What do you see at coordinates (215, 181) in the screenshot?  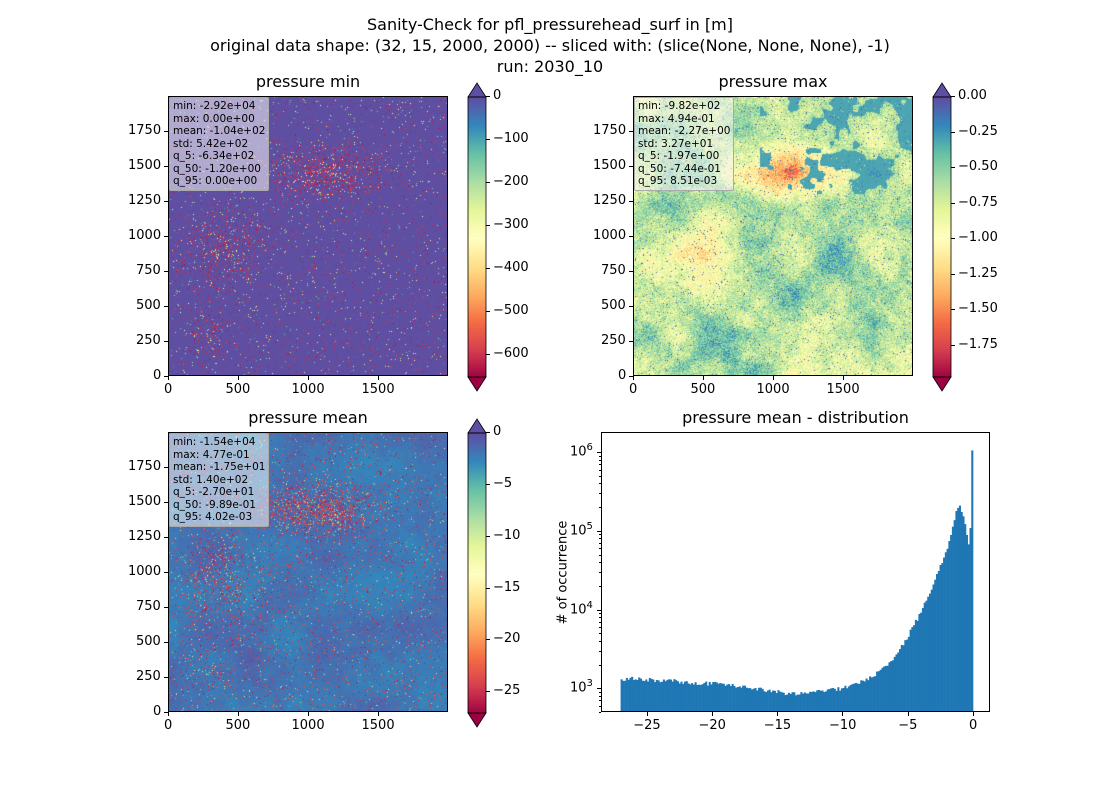 I see `stats-line: q_95: 0.00e+00` at bounding box center [215, 181].